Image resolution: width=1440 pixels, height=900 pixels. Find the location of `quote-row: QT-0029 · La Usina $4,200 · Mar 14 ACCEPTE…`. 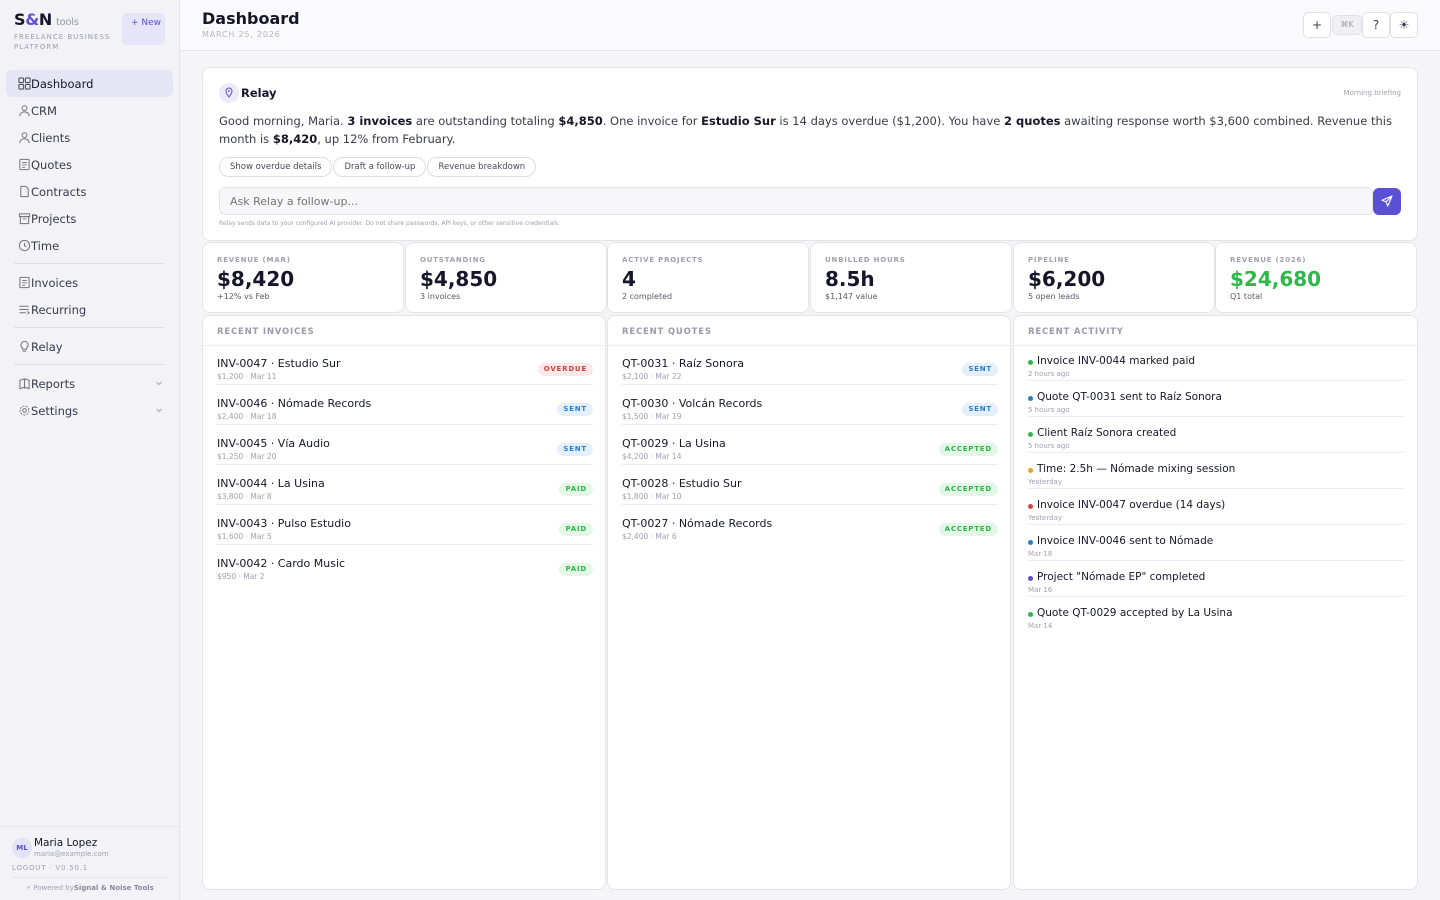

quote-row: QT-0029 · La Usina $4,200 · Mar 14 ACCEPTE… is located at coordinates (810, 445).